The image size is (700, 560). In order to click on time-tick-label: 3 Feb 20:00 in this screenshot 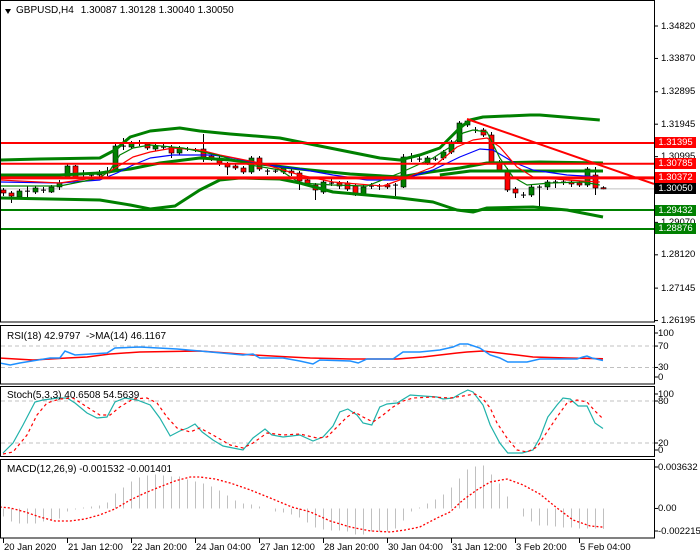, I will do `click(541, 547)`.